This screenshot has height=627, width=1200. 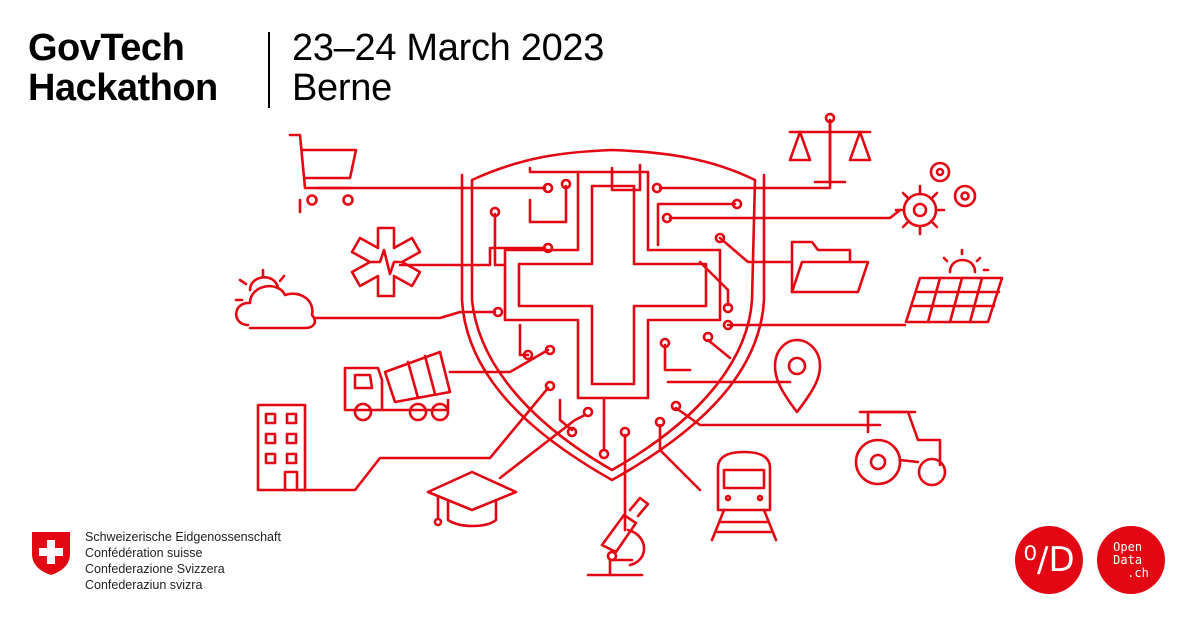 What do you see at coordinates (123, 88) in the screenshot?
I see `event-title-line2: Hackathon` at bounding box center [123, 88].